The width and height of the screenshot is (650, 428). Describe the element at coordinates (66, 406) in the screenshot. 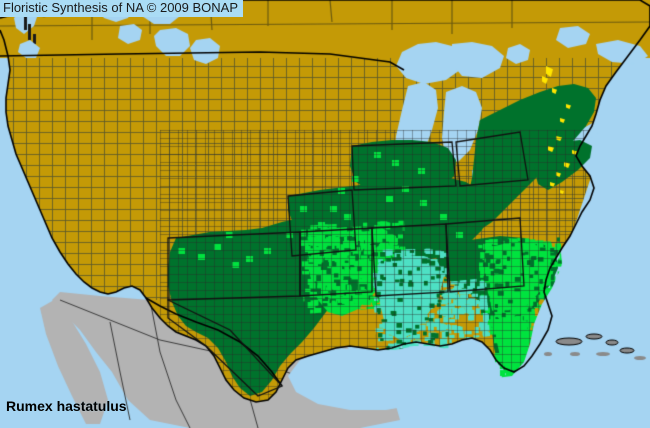

I see `species-name-label: Rumex hastatulus` at that location.